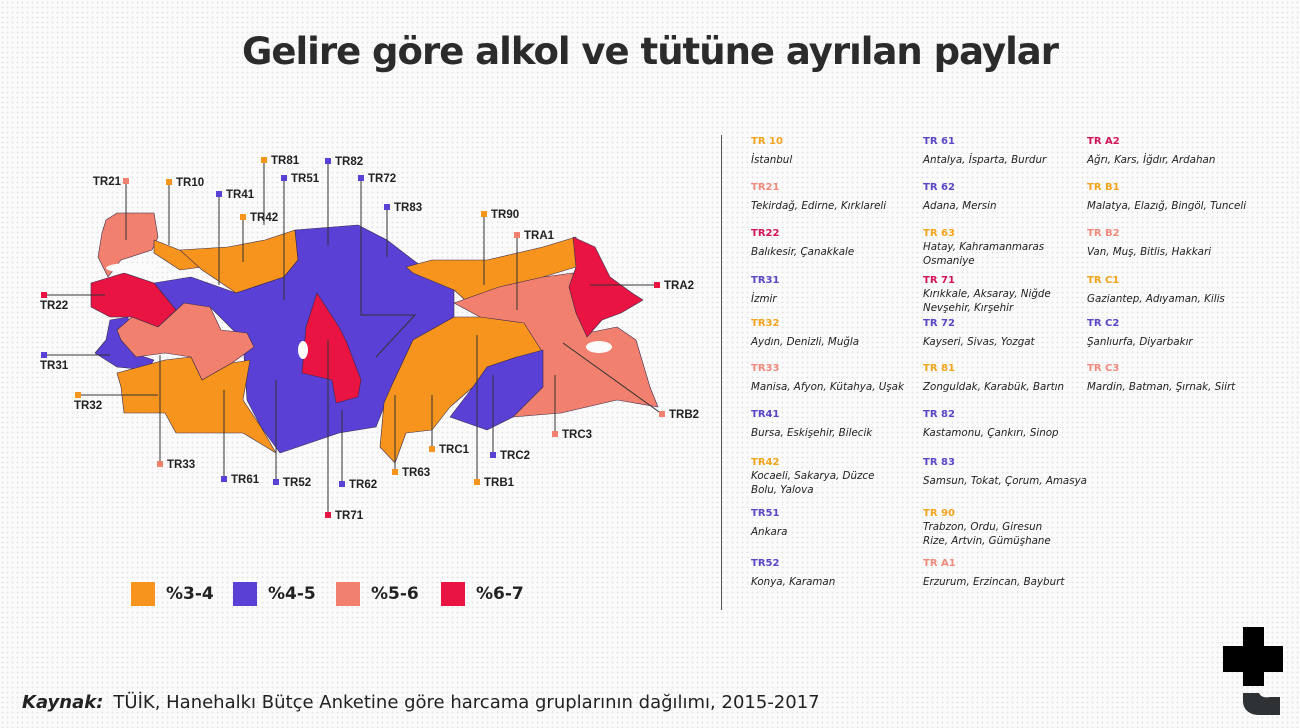 The height and width of the screenshot is (728, 1300). What do you see at coordinates (767, 141) in the screenshot?
I see `region-code: TR 10` at bounding box center [767, 141].